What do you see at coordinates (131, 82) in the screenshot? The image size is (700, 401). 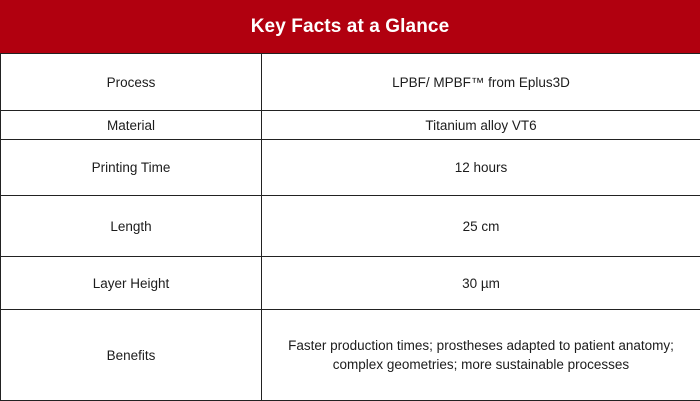 I see `fact-label: Process` at bounding box center [131, 82].